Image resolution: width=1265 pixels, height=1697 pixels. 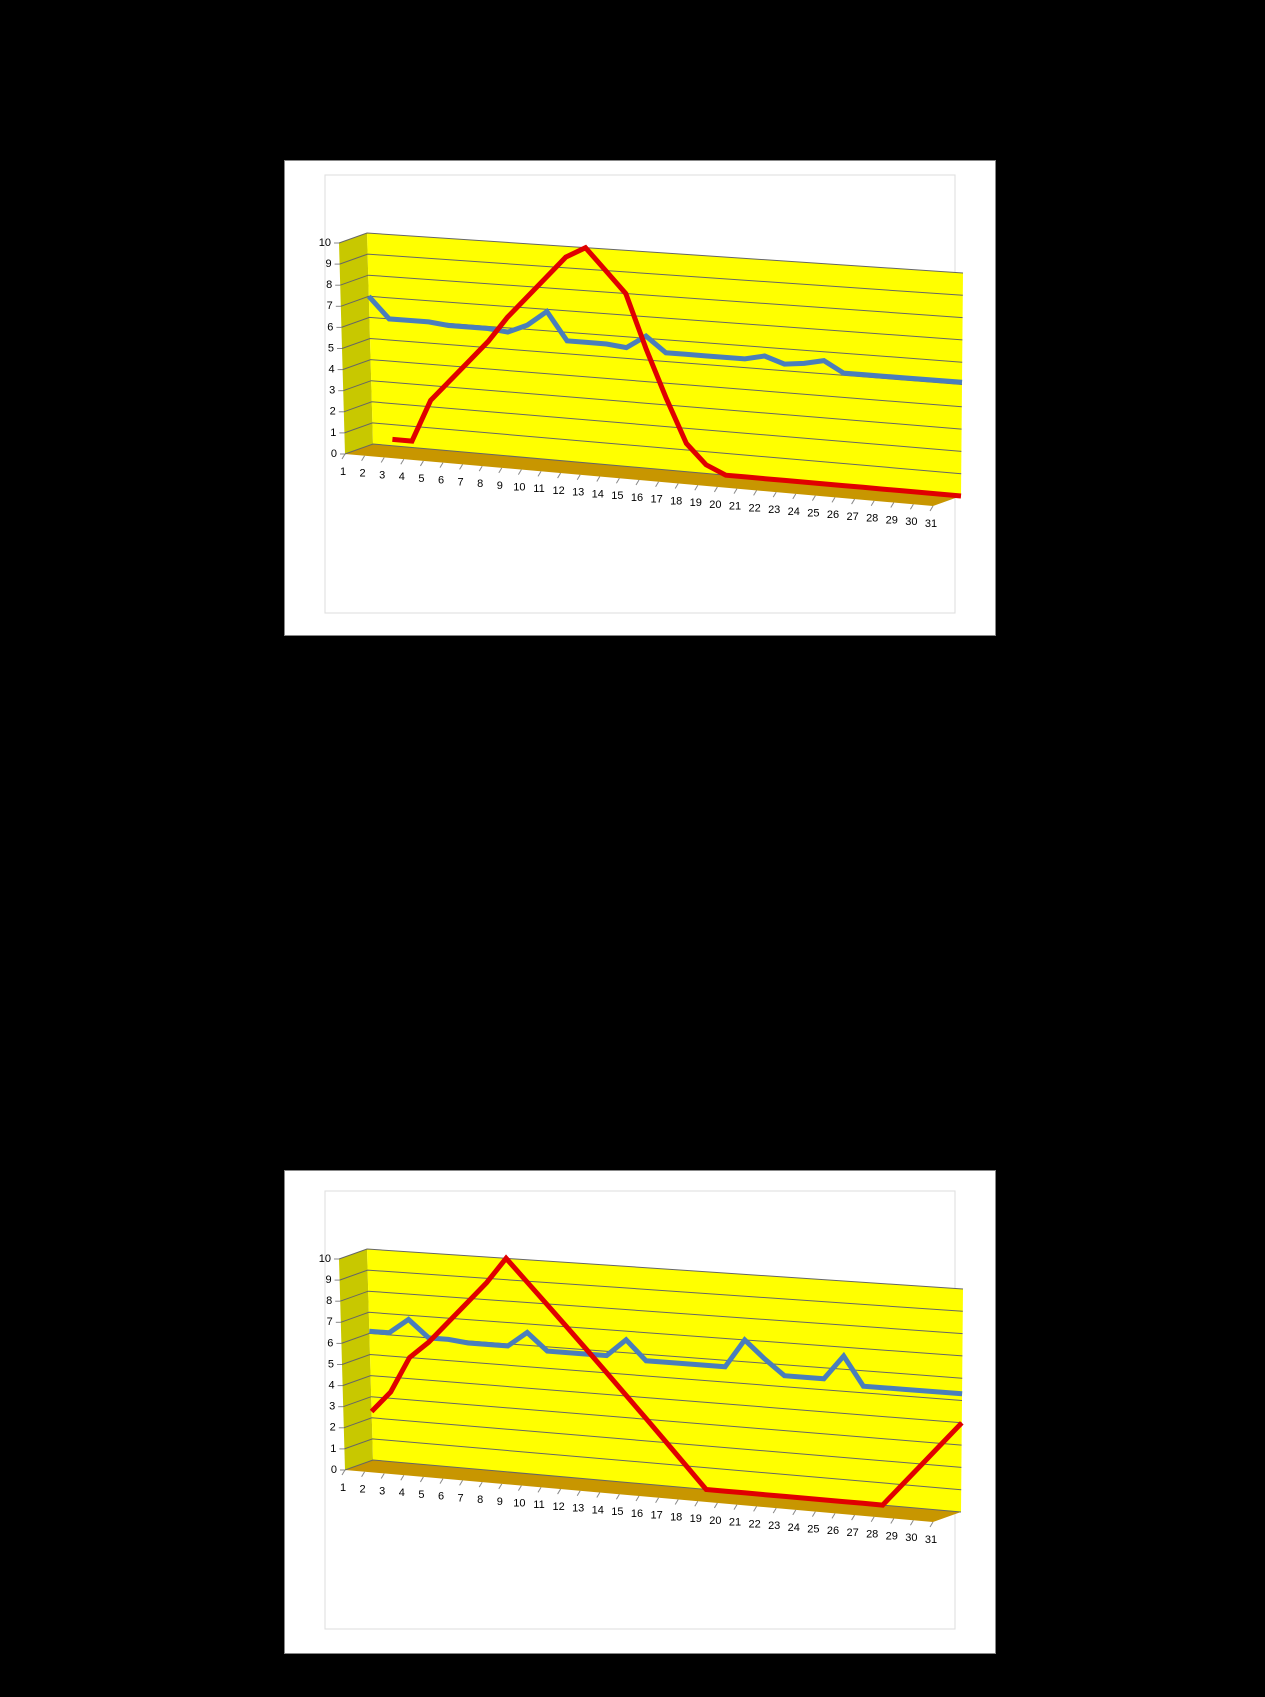 What do you see at coordinates (331, 1364) in the screenshot?
I see `y-tick-label: 5` at bounding box center [331, 1364].